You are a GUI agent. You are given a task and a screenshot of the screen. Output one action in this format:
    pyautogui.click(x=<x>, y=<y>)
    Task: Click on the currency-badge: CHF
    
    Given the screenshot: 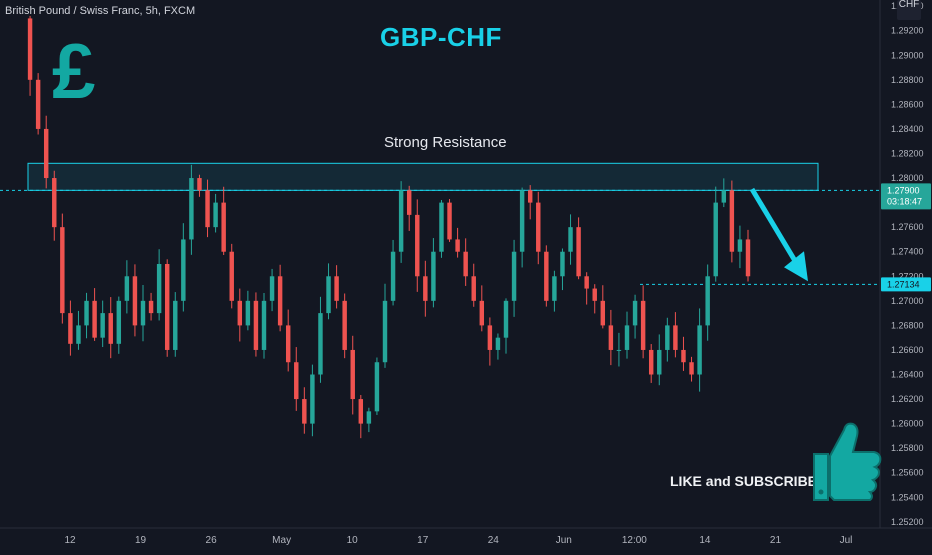 What is the action you would take?
    pyautogui.click(x=909, y=10)
    